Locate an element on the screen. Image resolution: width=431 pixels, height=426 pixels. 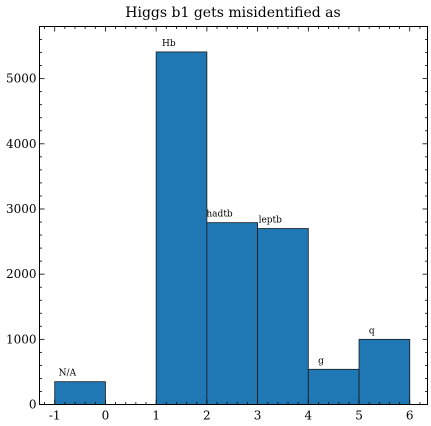
y-tick-label-3: 3000 is located at coordinates (21, 209).